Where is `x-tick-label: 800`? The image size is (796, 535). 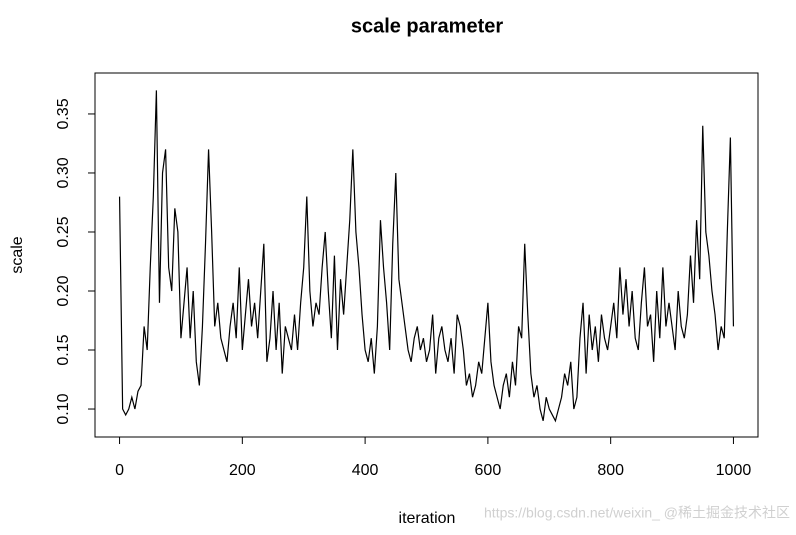 x-tick-label: 800 is located at coordinates (610, 470).